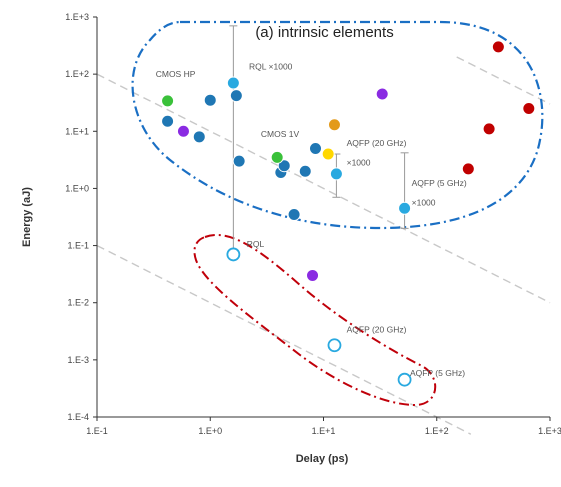 The height and width of the screenshot is (487, 561). What do you see at coordinates (324, 32) in the screenshot?
I see `annotation-label: (a) intrinsic elements` at bounding box center [324, 32].